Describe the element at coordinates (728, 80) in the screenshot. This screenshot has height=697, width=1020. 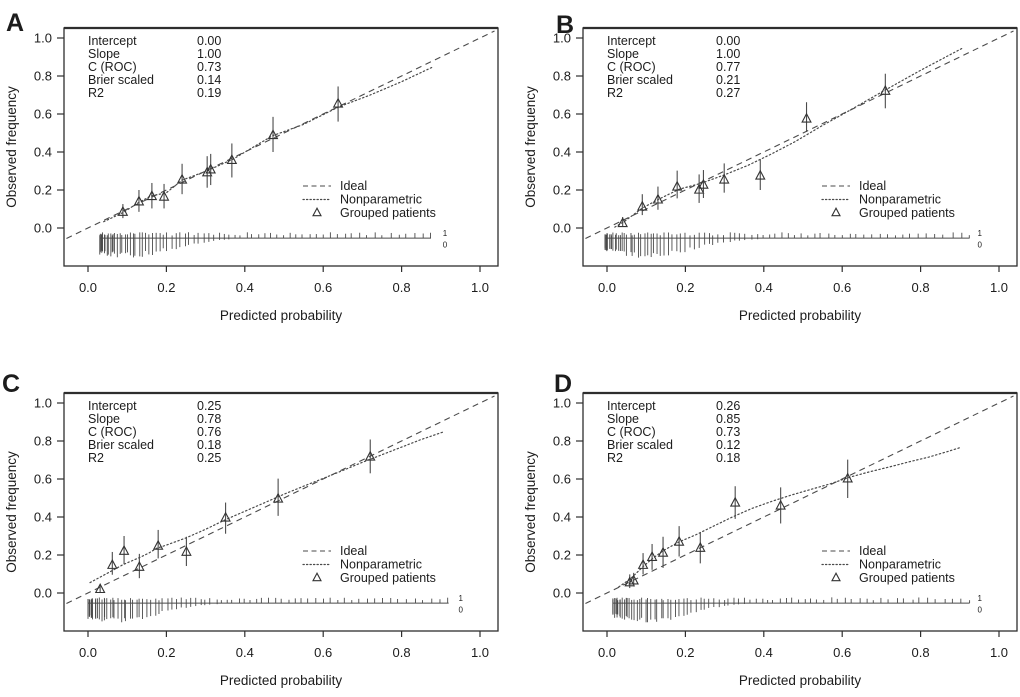
I see `stats-value: 0.21` at that location.